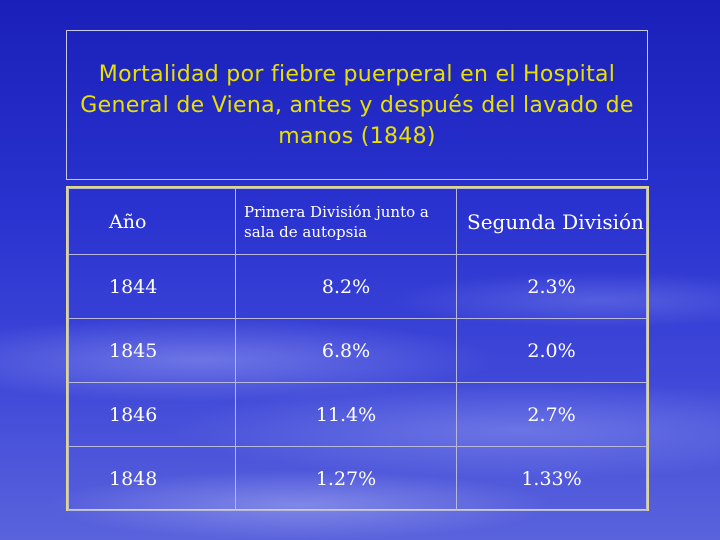  What do you see at coordinates (551, 414) in the screenshot?
I see `cell-second-division: 2.7%` at bounding box center [551, 414].